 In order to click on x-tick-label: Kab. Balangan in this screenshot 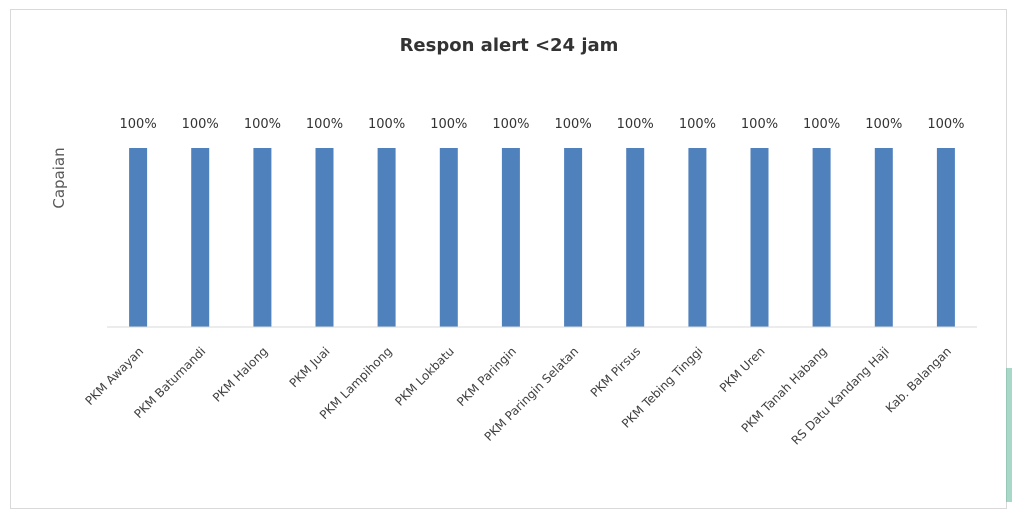, I will do `click(918, 379)`.